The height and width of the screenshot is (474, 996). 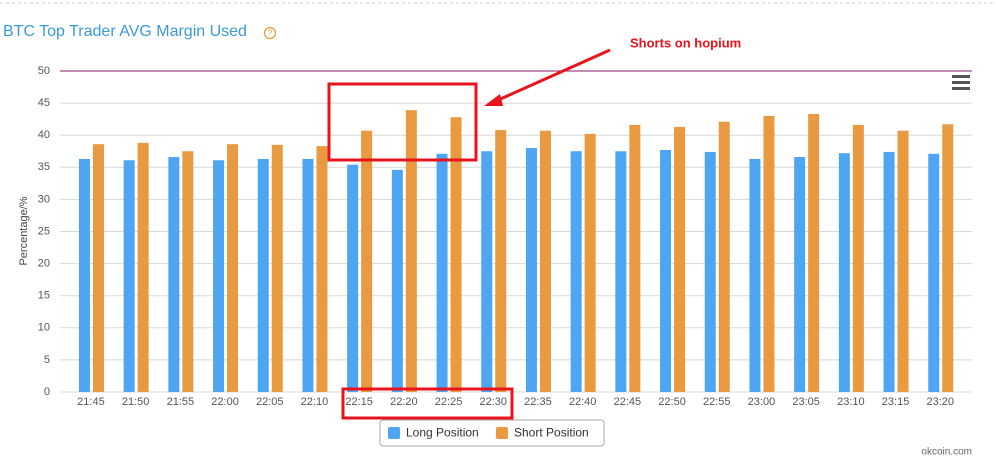 What do you see at coordinates (44, 264) in the screenshot?
I see `y-tick-label: 20` at bounding box center [44, 264].